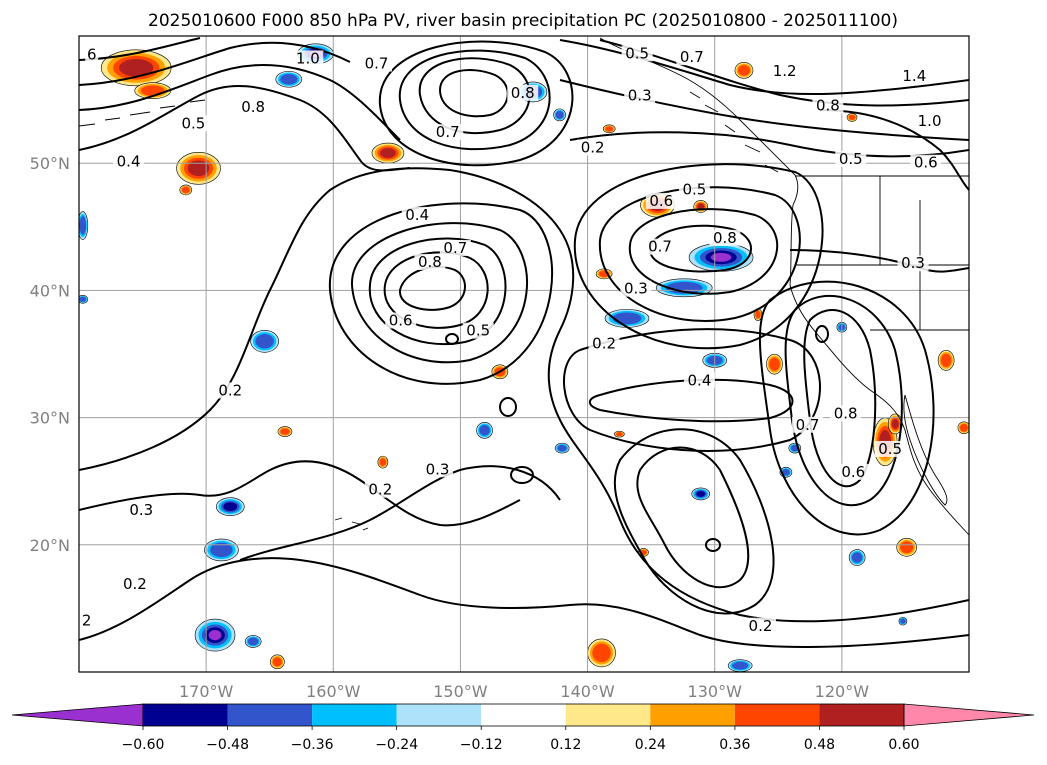 This screenshot has height=765, width=1047. Describe the element at coordinates (460, 691) in the screenshot. I see `lon-tick-label: 150°W` at that location.